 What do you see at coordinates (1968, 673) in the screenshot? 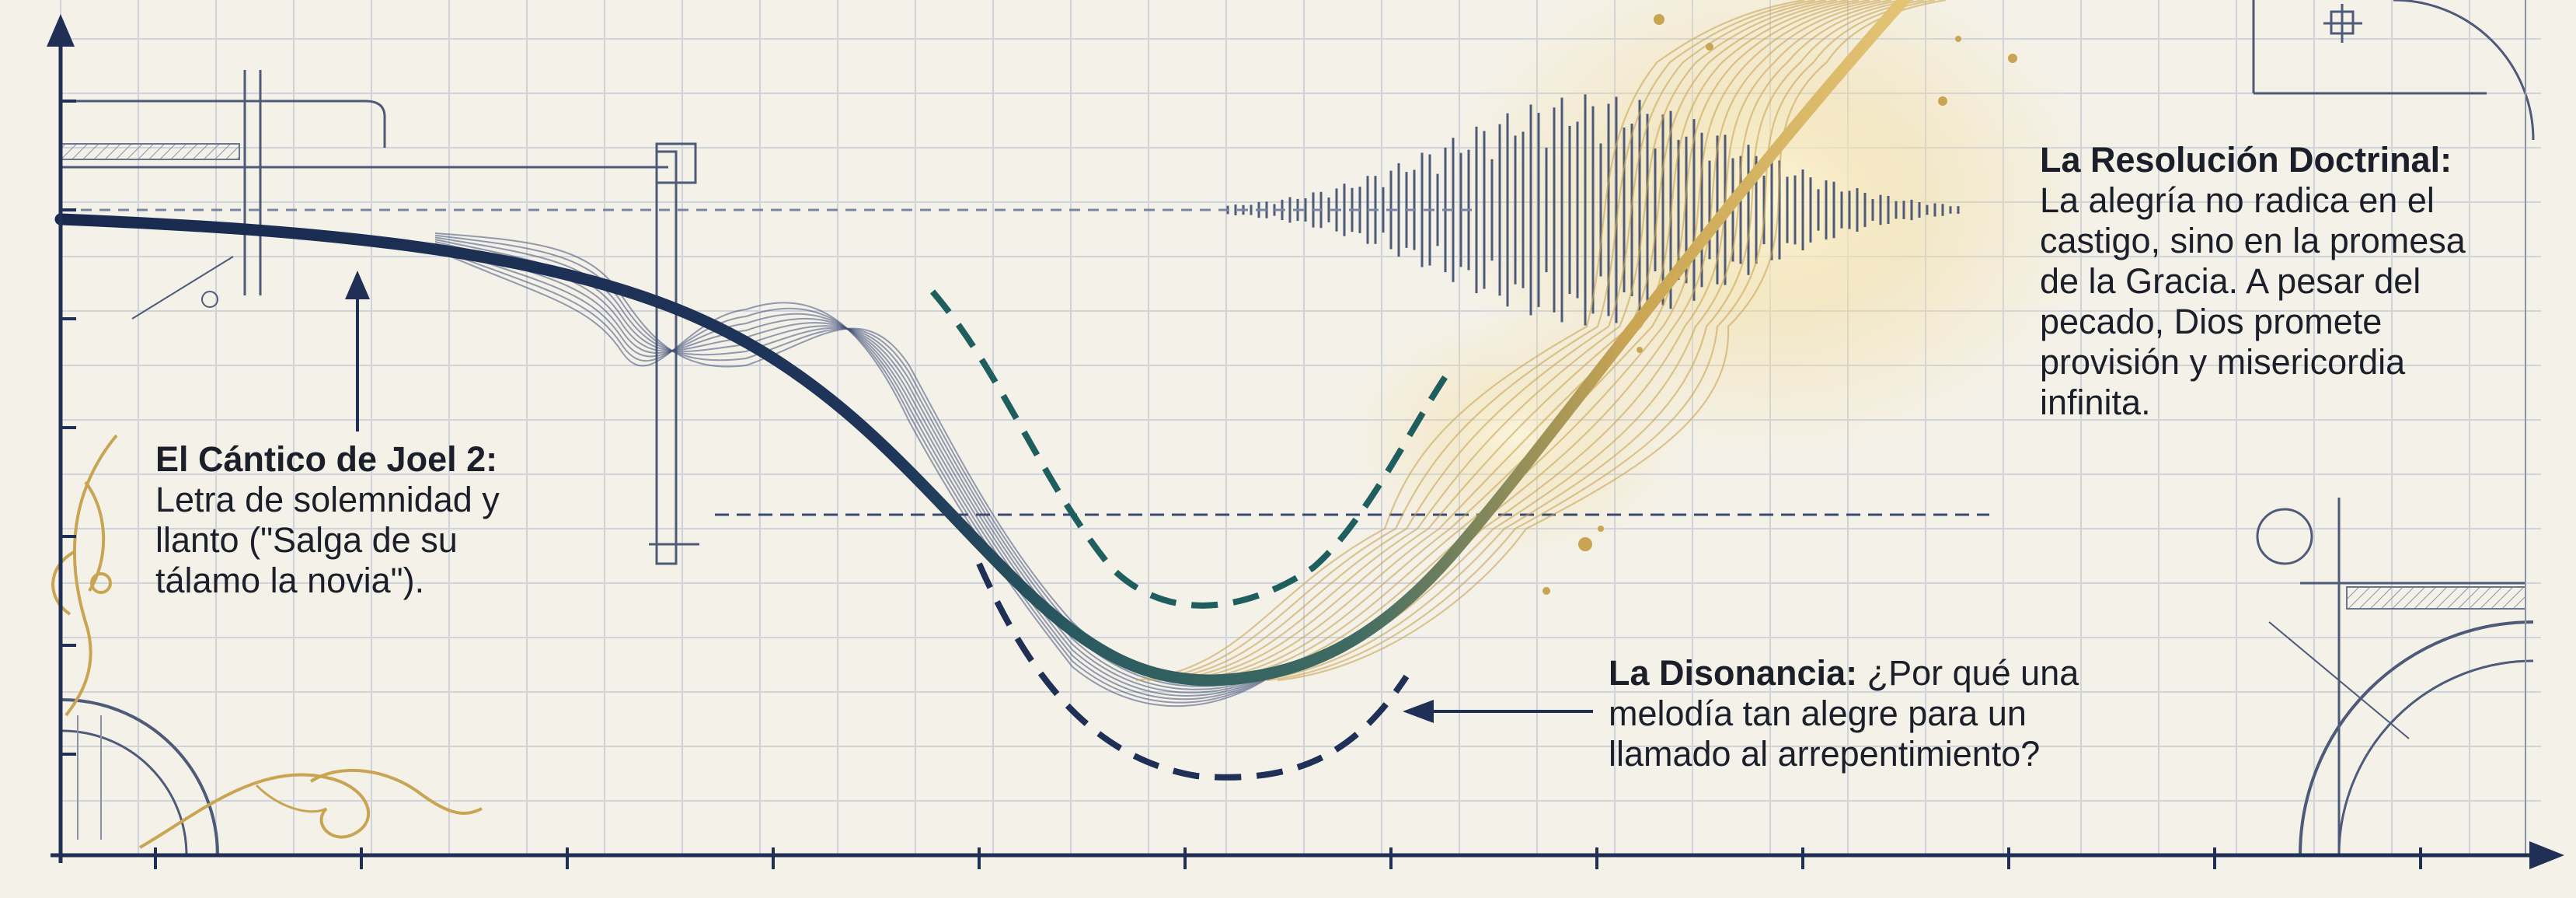
I see `annotation-disonancia-question: ¿Por qué una` at bounding box center [1968, 673].